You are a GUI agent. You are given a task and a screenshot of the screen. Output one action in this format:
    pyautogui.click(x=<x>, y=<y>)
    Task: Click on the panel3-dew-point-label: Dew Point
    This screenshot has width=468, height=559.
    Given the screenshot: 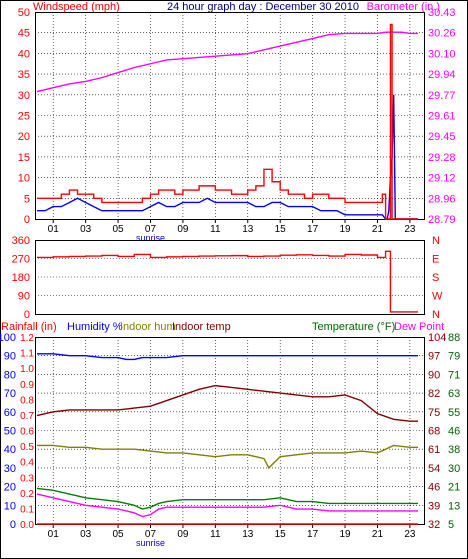 What is the action you would take?
    pyautogui.click(x=419, y=327)
    